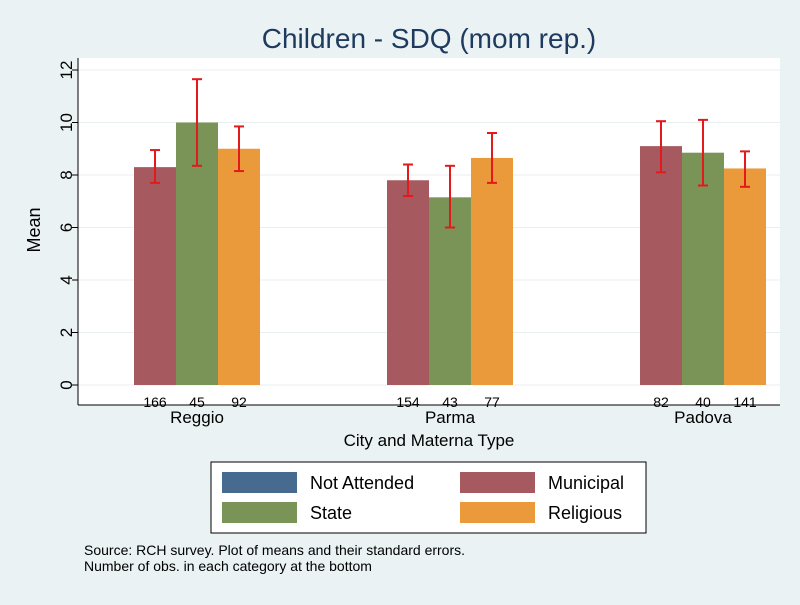 The image size is (800, 605). I want to click on obs-count-label: 43, so click(450, 402).